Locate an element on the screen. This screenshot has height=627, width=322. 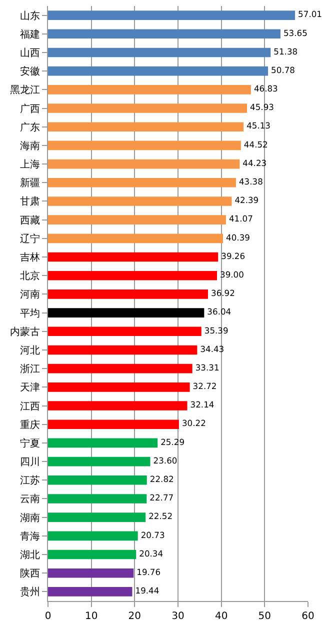
data-label: 39.00 is located at coordinates (232, 274).